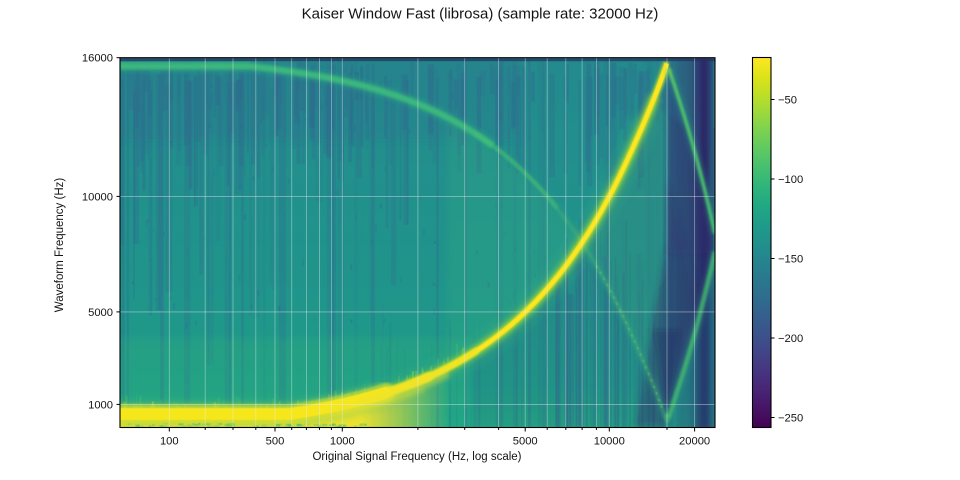  I want to click on svg-text: 20000, so click(694, 442).